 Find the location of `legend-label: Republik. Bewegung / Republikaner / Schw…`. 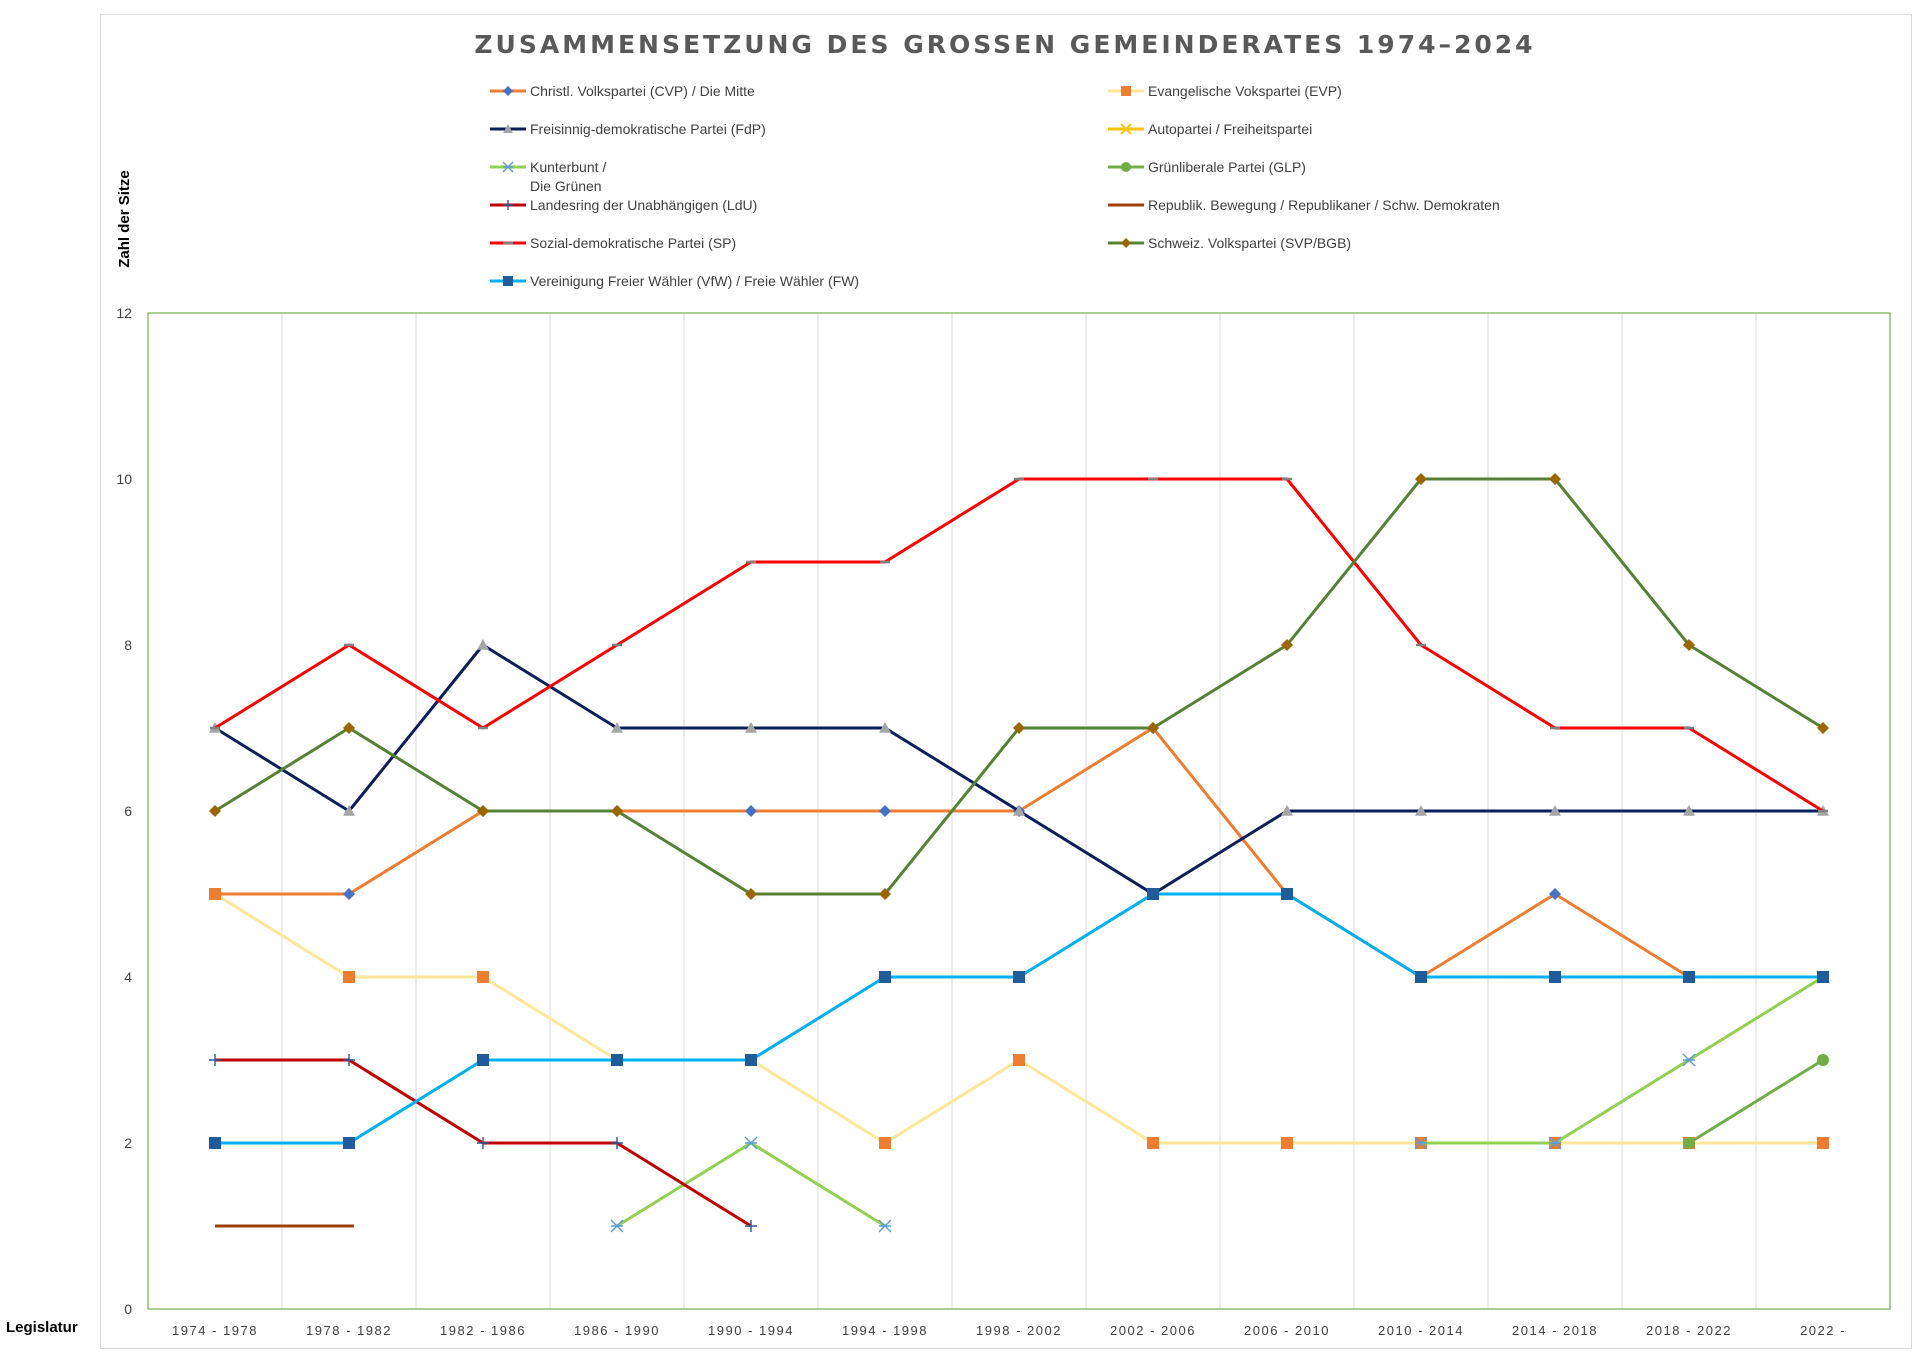

legend-label: Republik. Bewegung / Republikaner / Schw… is located at coordinates (1324, 205).